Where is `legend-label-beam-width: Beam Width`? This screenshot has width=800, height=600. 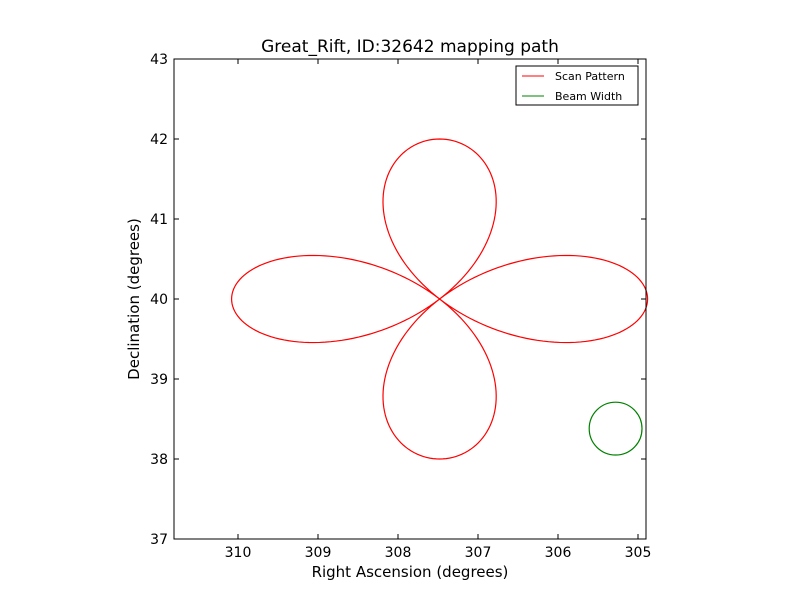
legend-label-beam-width: Beam Width is located at coordinates (588, 96).